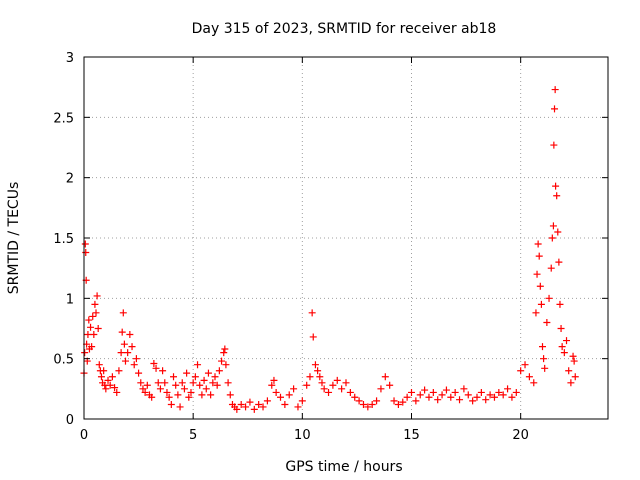 The height and width of the screenshot is (480, 640). What do you see at coordinates (302, 435) in the screenshot?
I see `x-tick-label: 10` at bounding box center [302, 435].